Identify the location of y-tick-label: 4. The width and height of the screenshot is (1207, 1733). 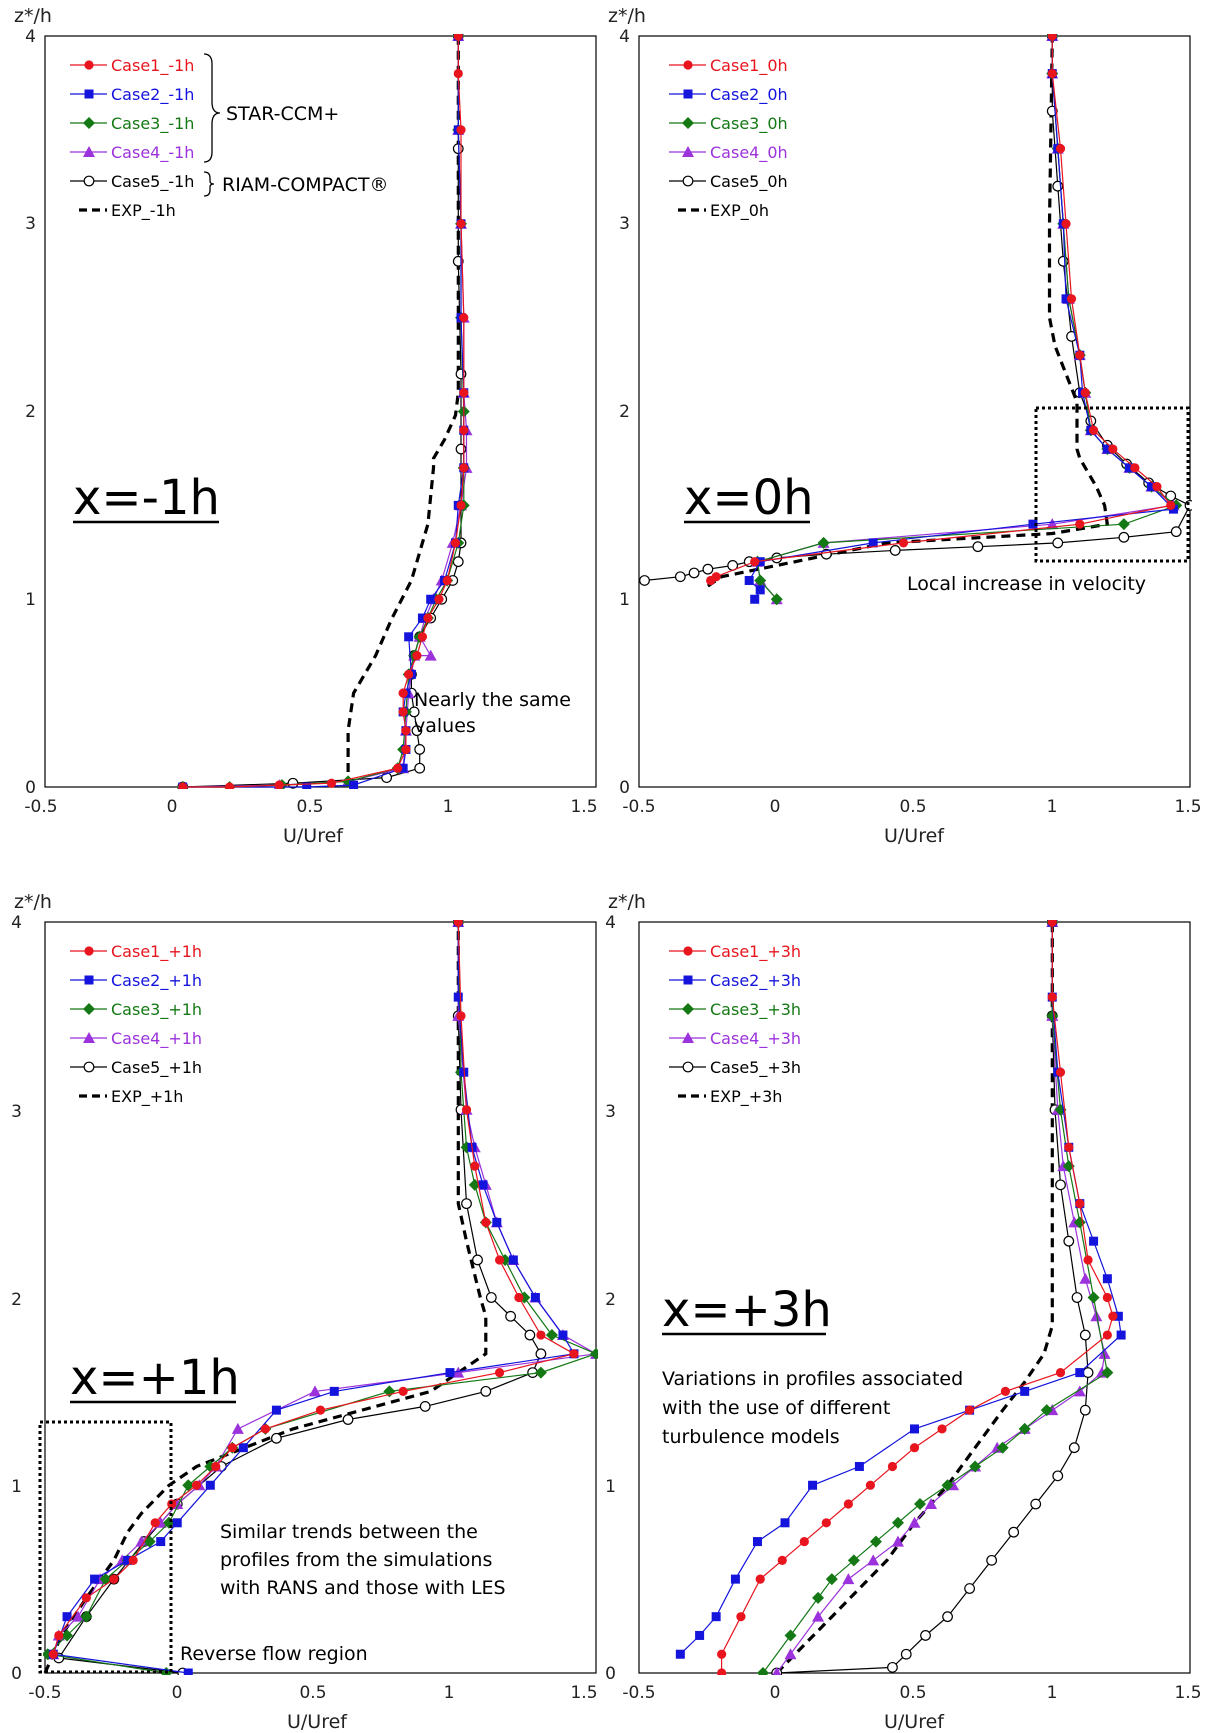
(624, 37).